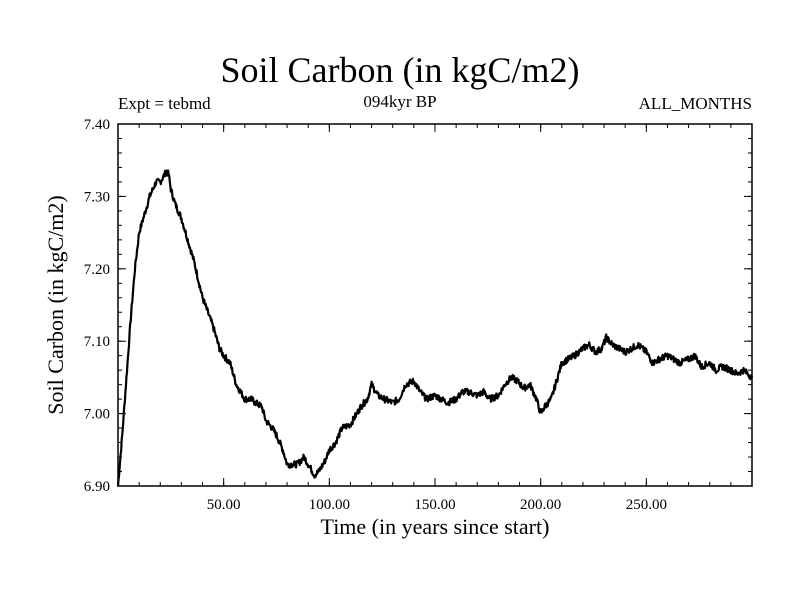  I want to click on x-tick-label: 250.00, so click(646, 505).